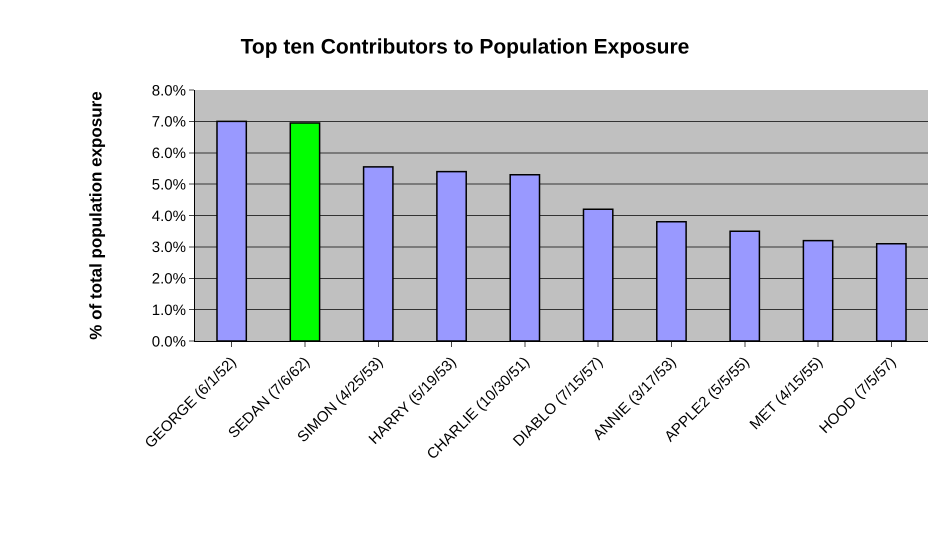 This screenshot has height=556, width=930. What do you see at coordinates (169, 122) in the screenshot?
I see `y-tick-label: 7.0%` at bounding box center [169, 122].